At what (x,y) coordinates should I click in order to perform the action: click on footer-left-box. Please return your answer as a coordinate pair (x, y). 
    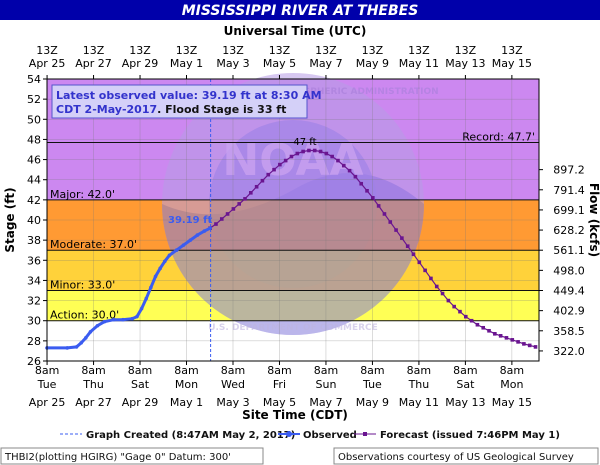
    Looking at the image, I should click on (132, 456).